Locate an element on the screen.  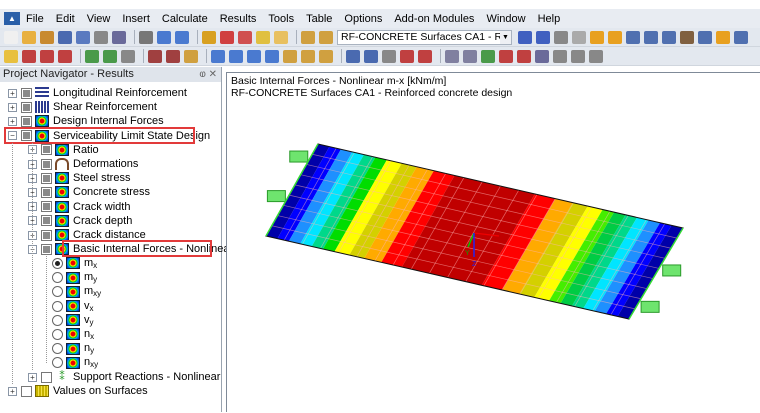
force-item-mx: mx is located at coordinates (74, 263).